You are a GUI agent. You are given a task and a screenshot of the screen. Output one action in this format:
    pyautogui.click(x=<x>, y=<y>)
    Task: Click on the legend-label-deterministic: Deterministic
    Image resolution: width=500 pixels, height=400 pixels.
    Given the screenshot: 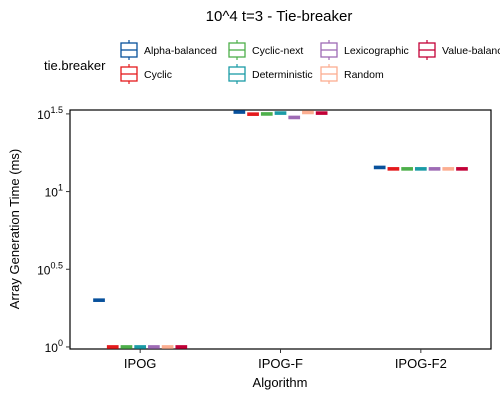 What is the action you would take?
    pyautogui.click(x=282, y=75)
    